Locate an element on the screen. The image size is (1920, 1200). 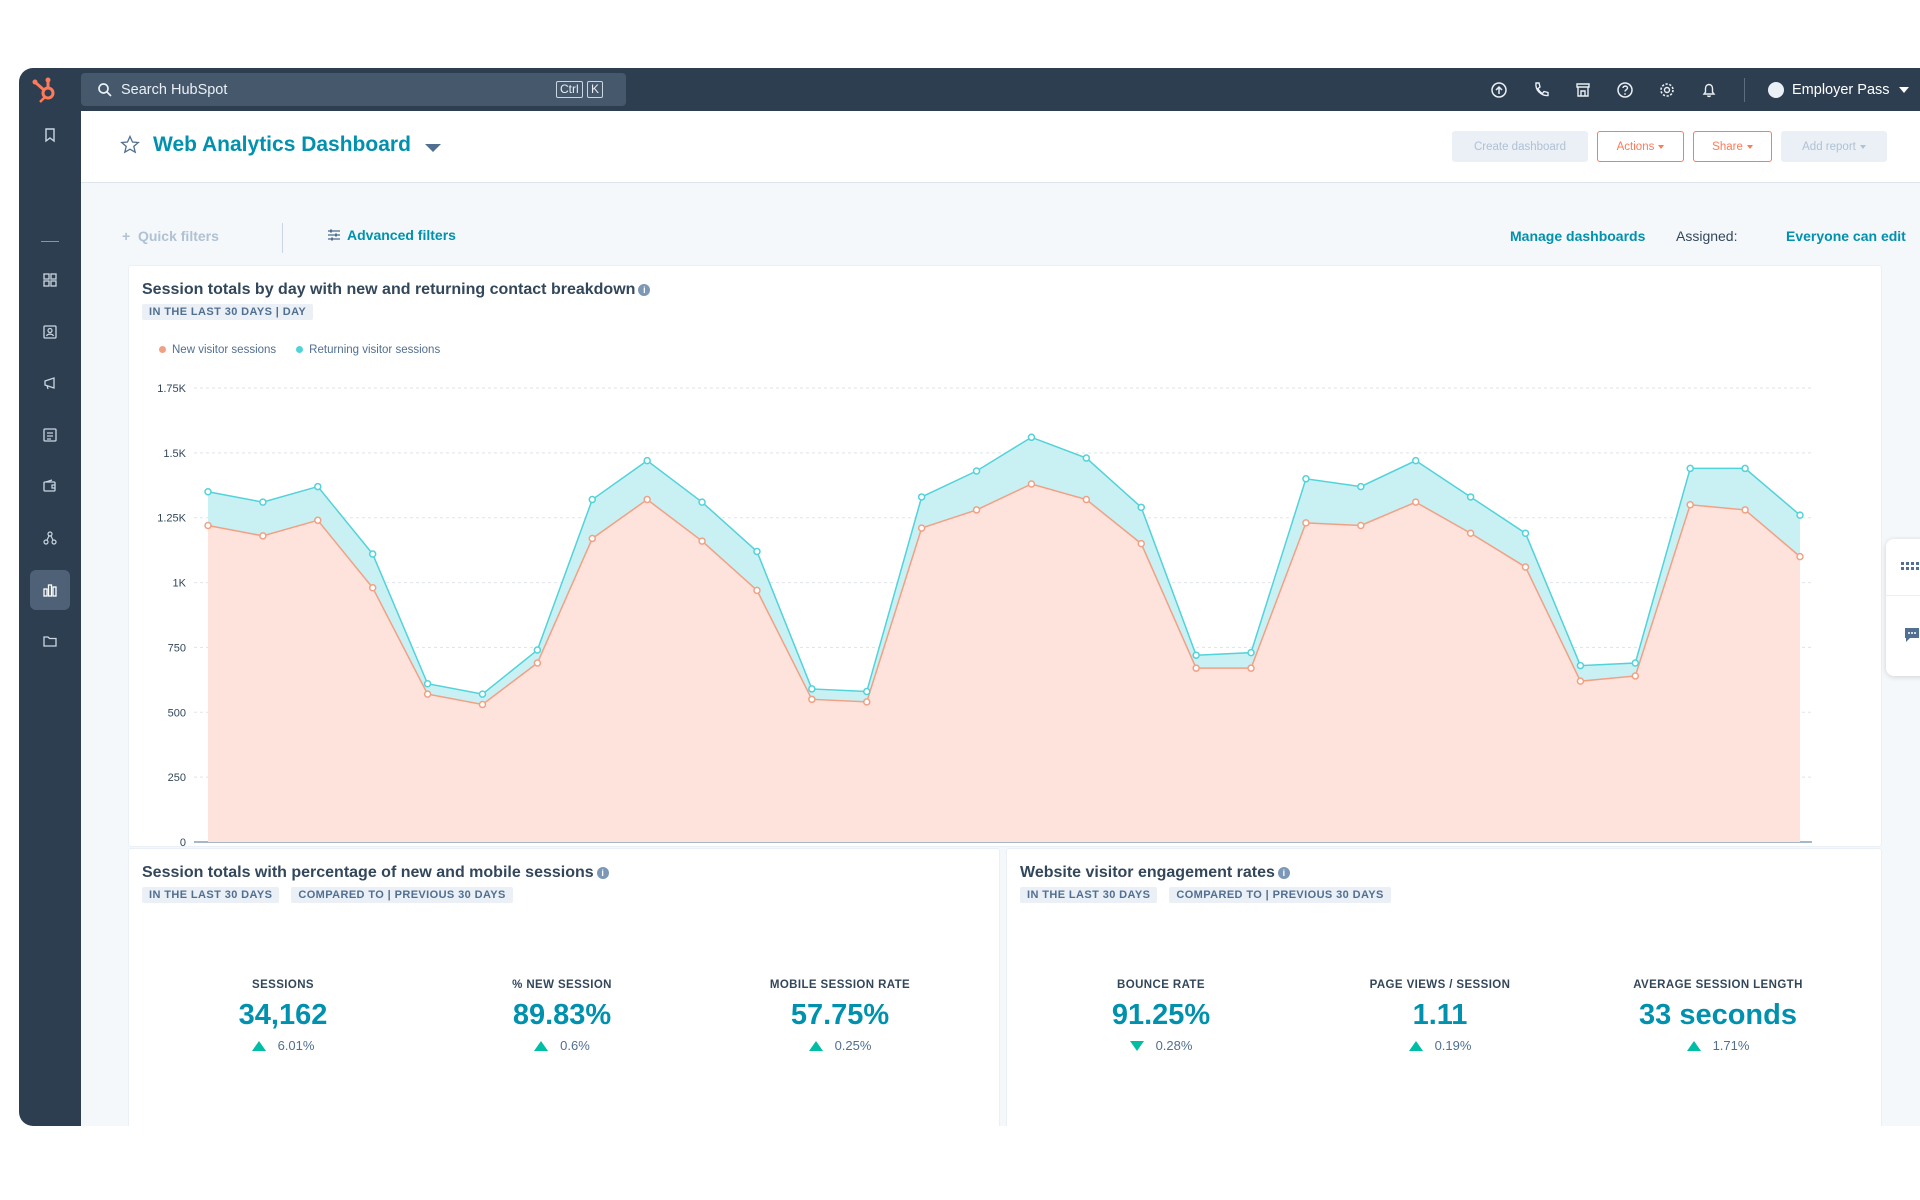
kpi-change-value: 6.01% is located at coordinates (296, 1045).